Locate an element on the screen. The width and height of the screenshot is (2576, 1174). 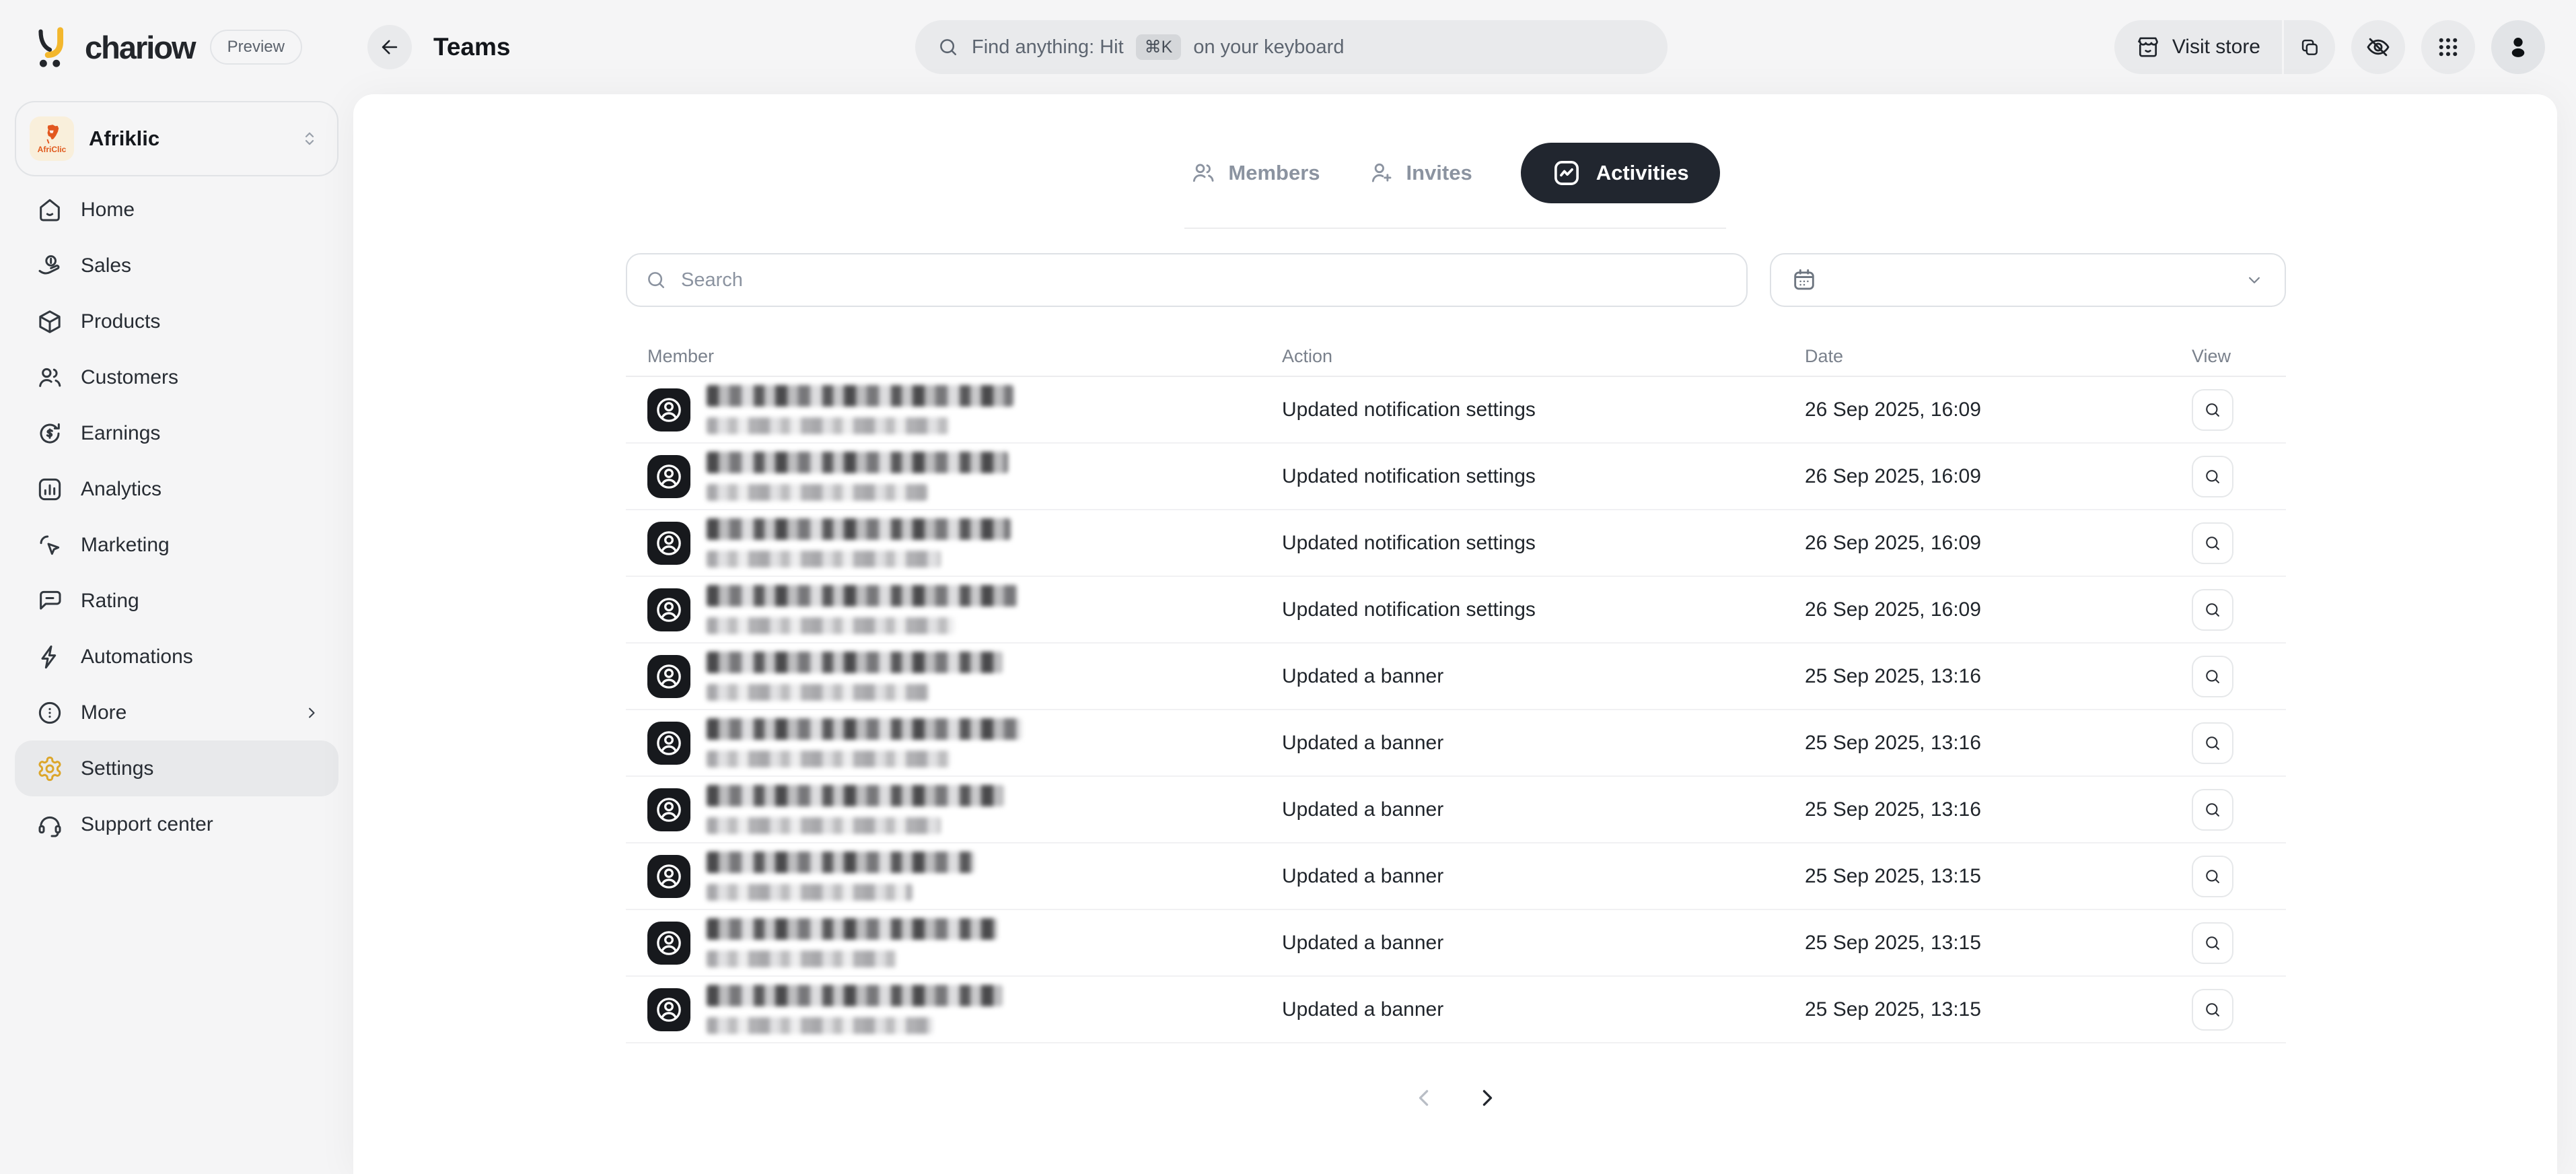
tab-invites: Invites is located at coordinates (1420, 173).